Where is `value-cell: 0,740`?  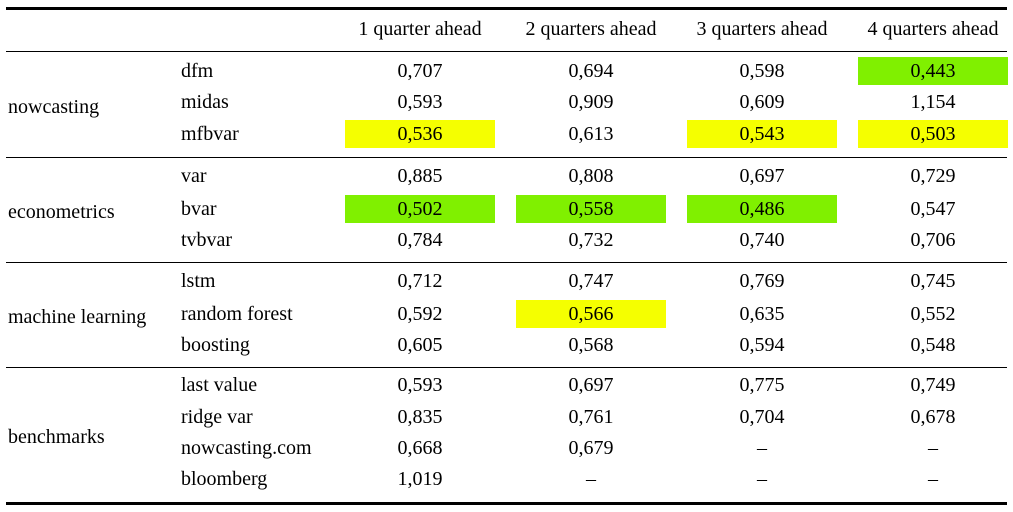 value-cell: 0,740 is located at coordinates (762, 240).